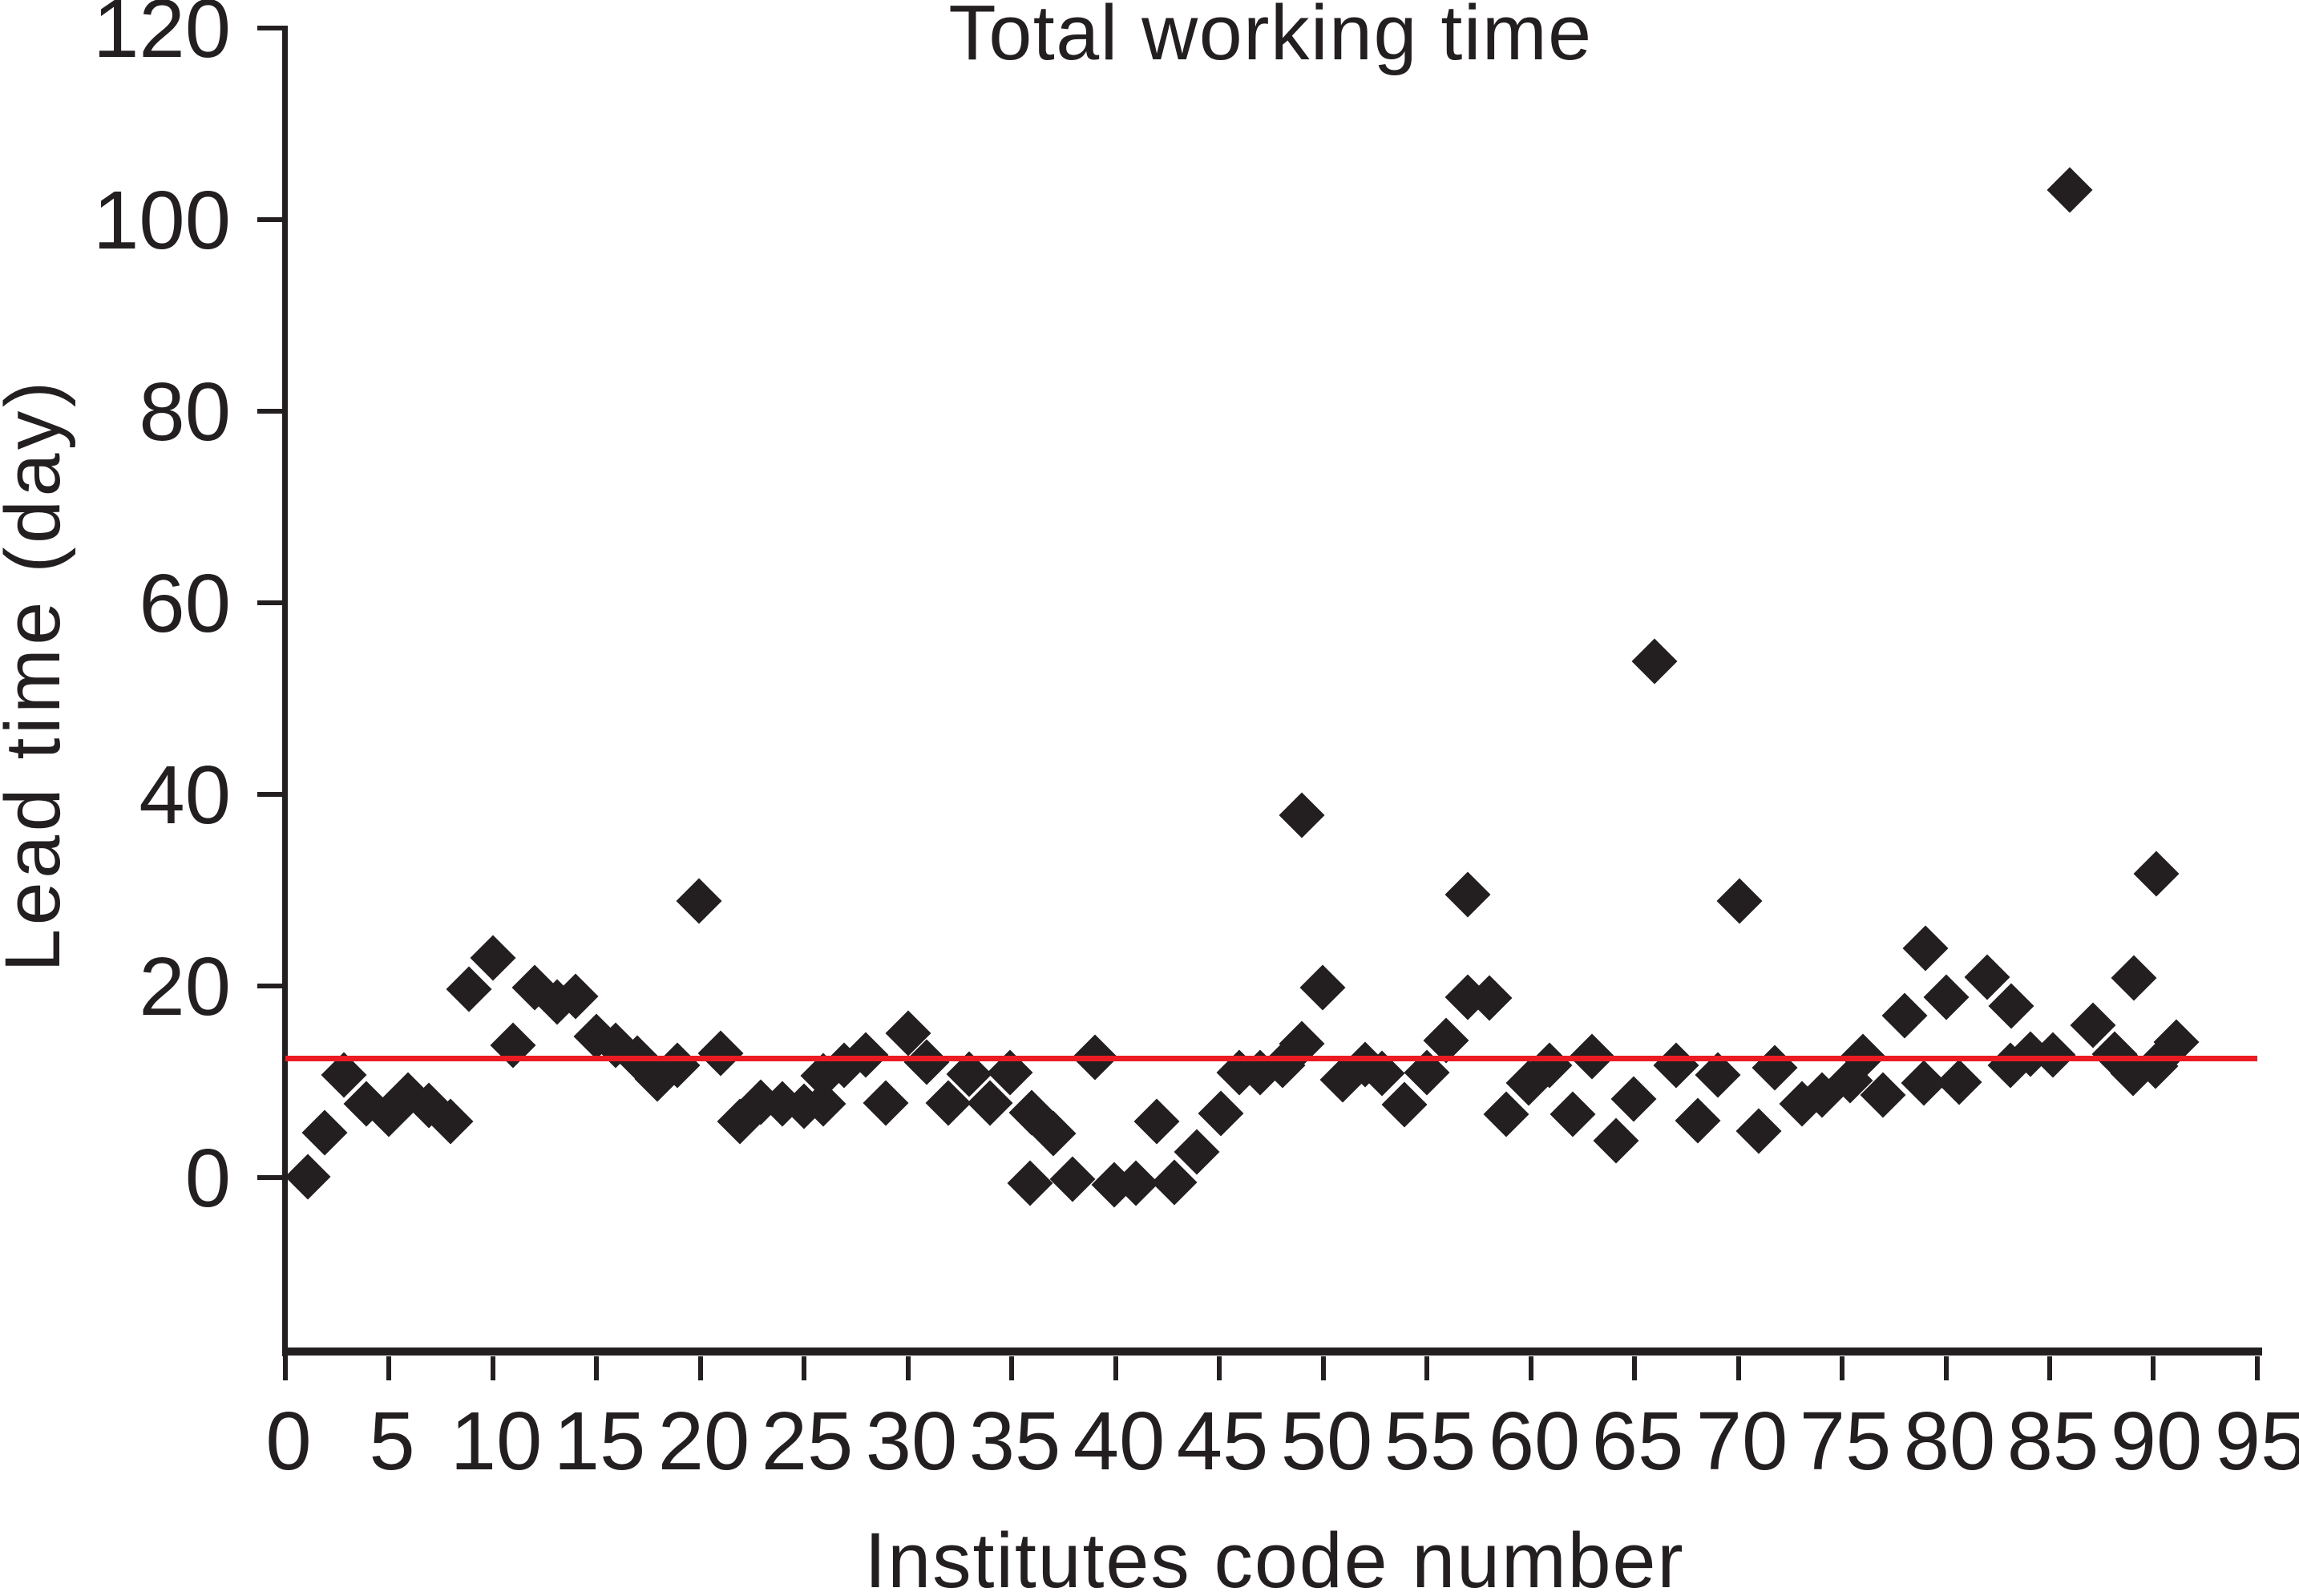  Describe the element at coordinates (1270, 38) in the screenshot. I see `svg-text: Total working time` at that location.